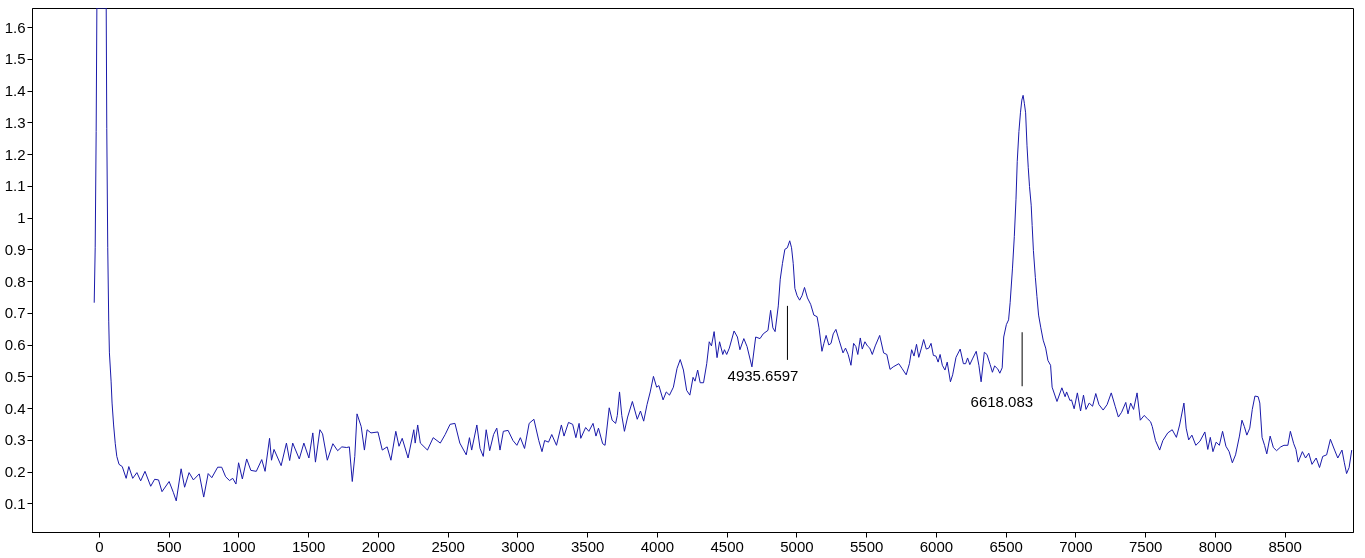 Image resolution: width=1365 pixels, height=558 pixels. Describe the element at coordinates (15, 91) in the screenshot. I see `y-tick-label: 1.4` at that location.